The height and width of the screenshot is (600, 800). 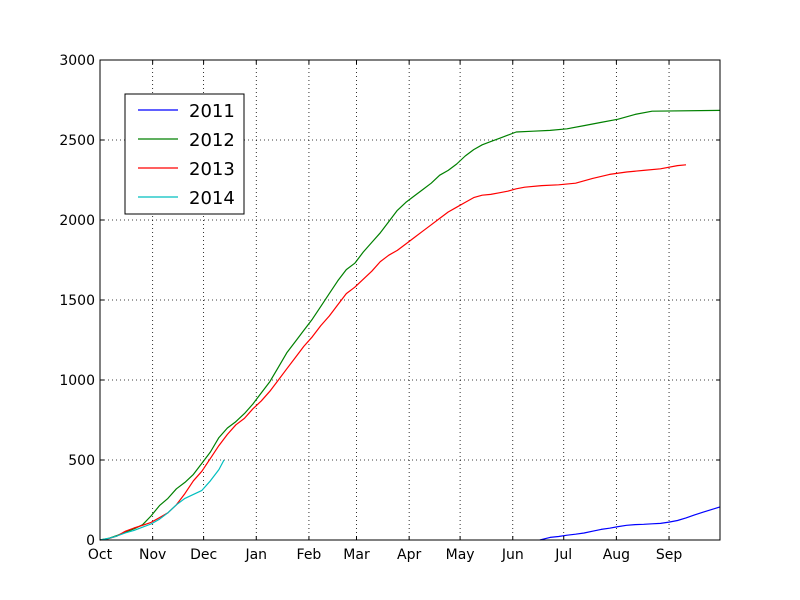 What do you see at coordinates (77, 141) in the screenshot?
I see `y-tick-label: 2500` at bounding box center [77, 141].